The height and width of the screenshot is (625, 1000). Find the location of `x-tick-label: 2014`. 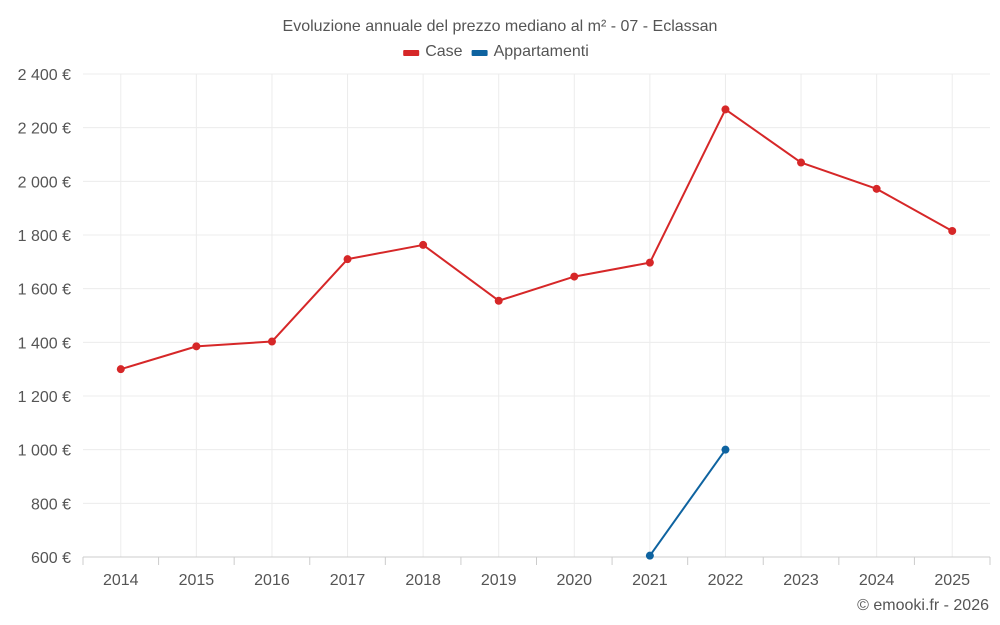

x-tick-label: 2014 is located at coordinates (121, 580).